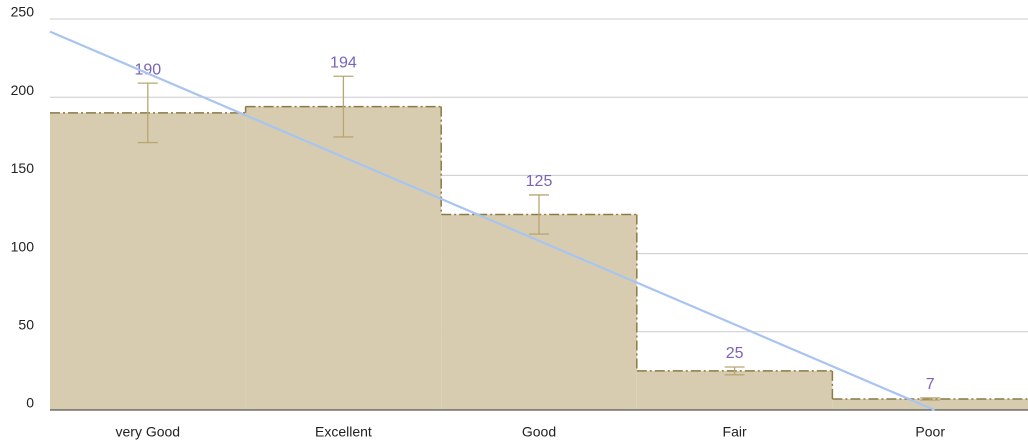  Describe the element at coordinates (539, 181) in the screenshot. I see `data-label: 125` at that location.